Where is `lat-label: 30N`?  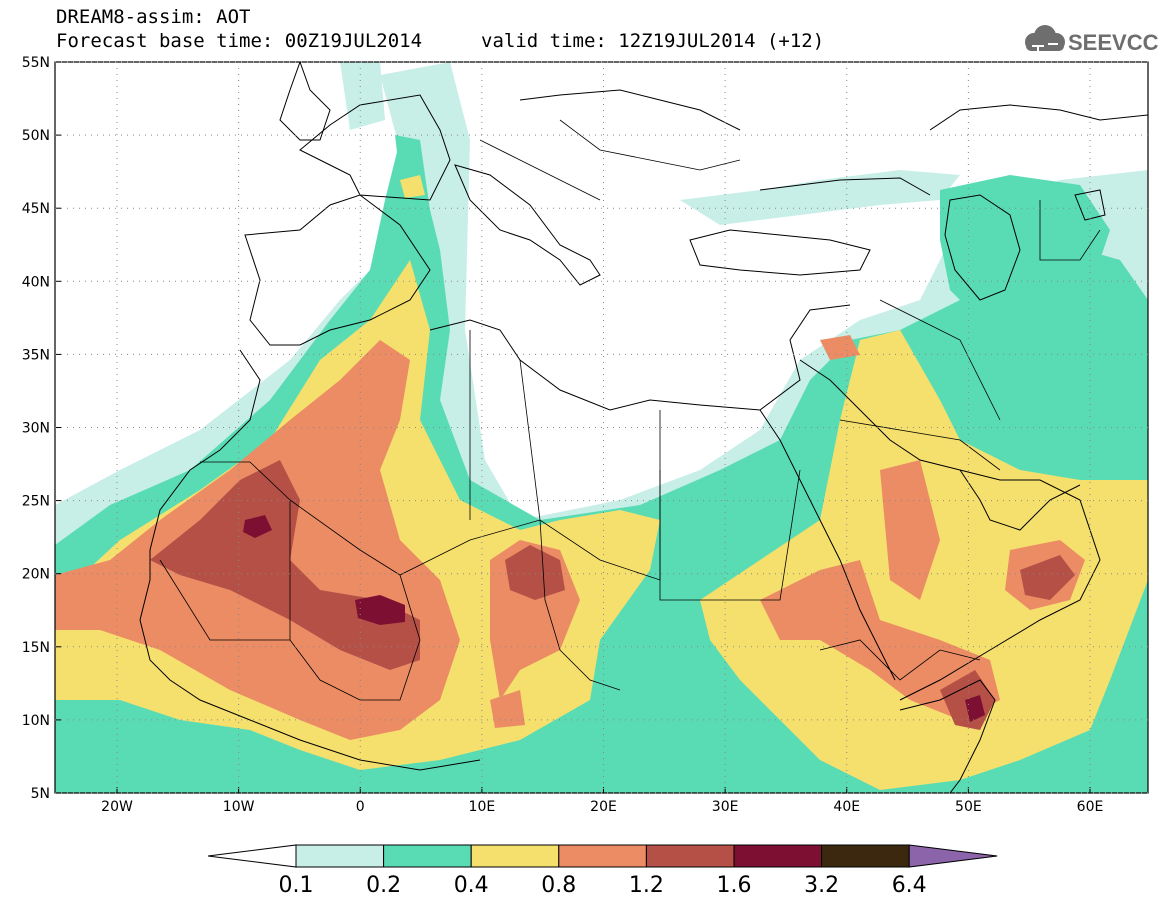 lat-label: 30N is located at coordinates (36, 429).